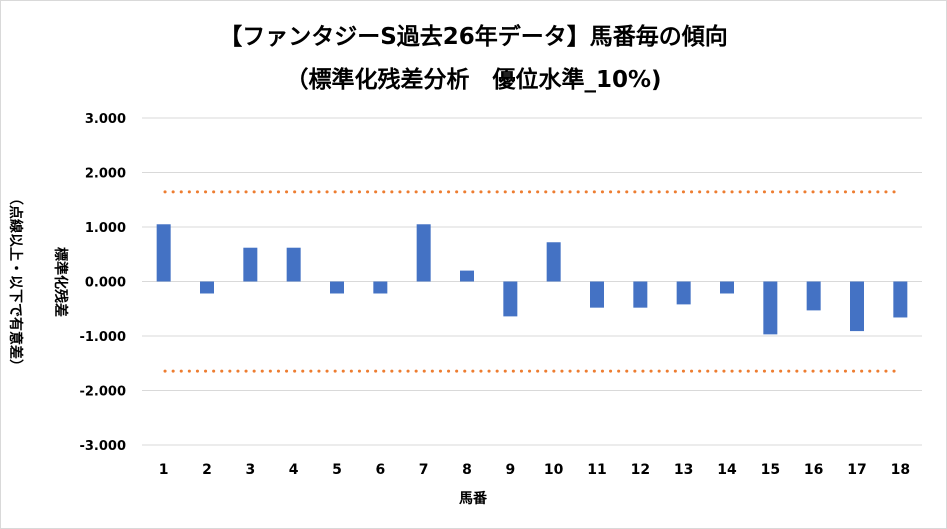  What do you see at coordinates (467, 470) in the screenshot?
I see `x-tick-label: 8` at bounding box center [467, 470].